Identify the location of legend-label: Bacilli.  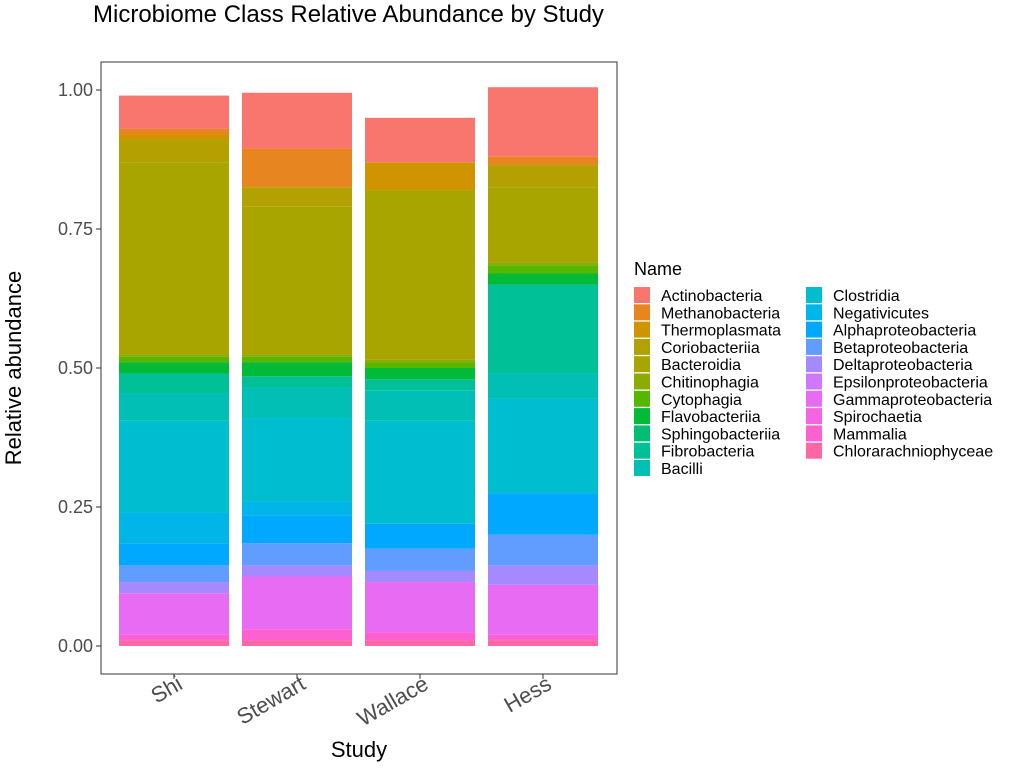
(682, 469).